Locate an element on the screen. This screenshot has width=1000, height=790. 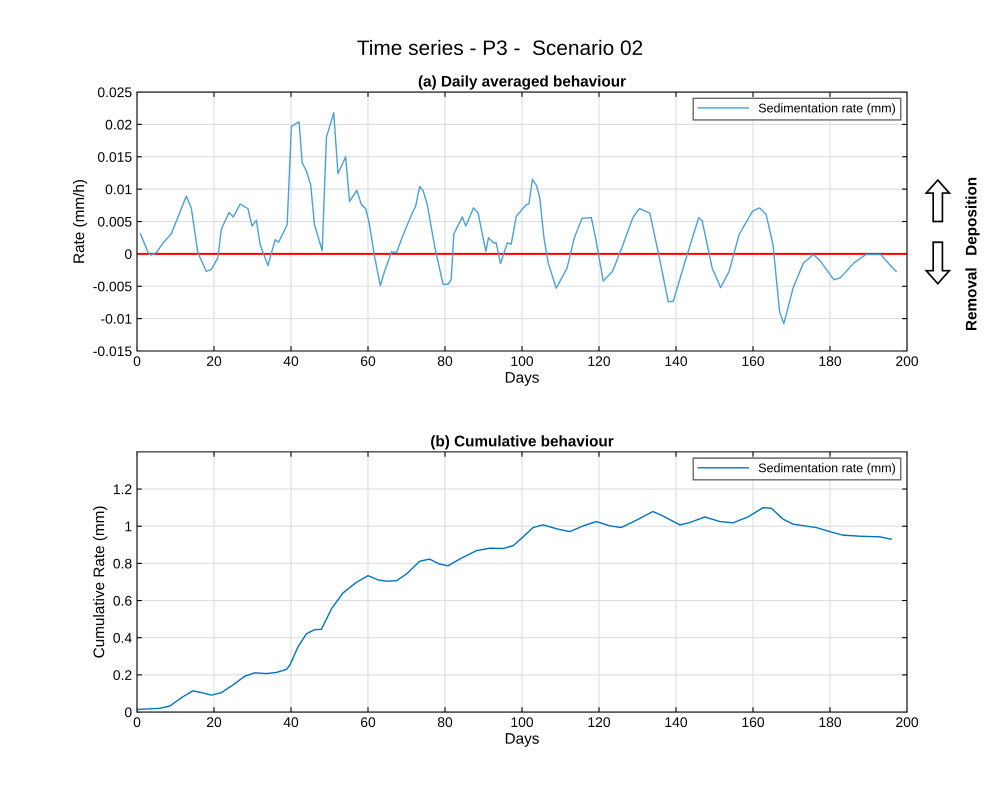
y-tick-label: 1.2 is located at coordinates (123, 489).